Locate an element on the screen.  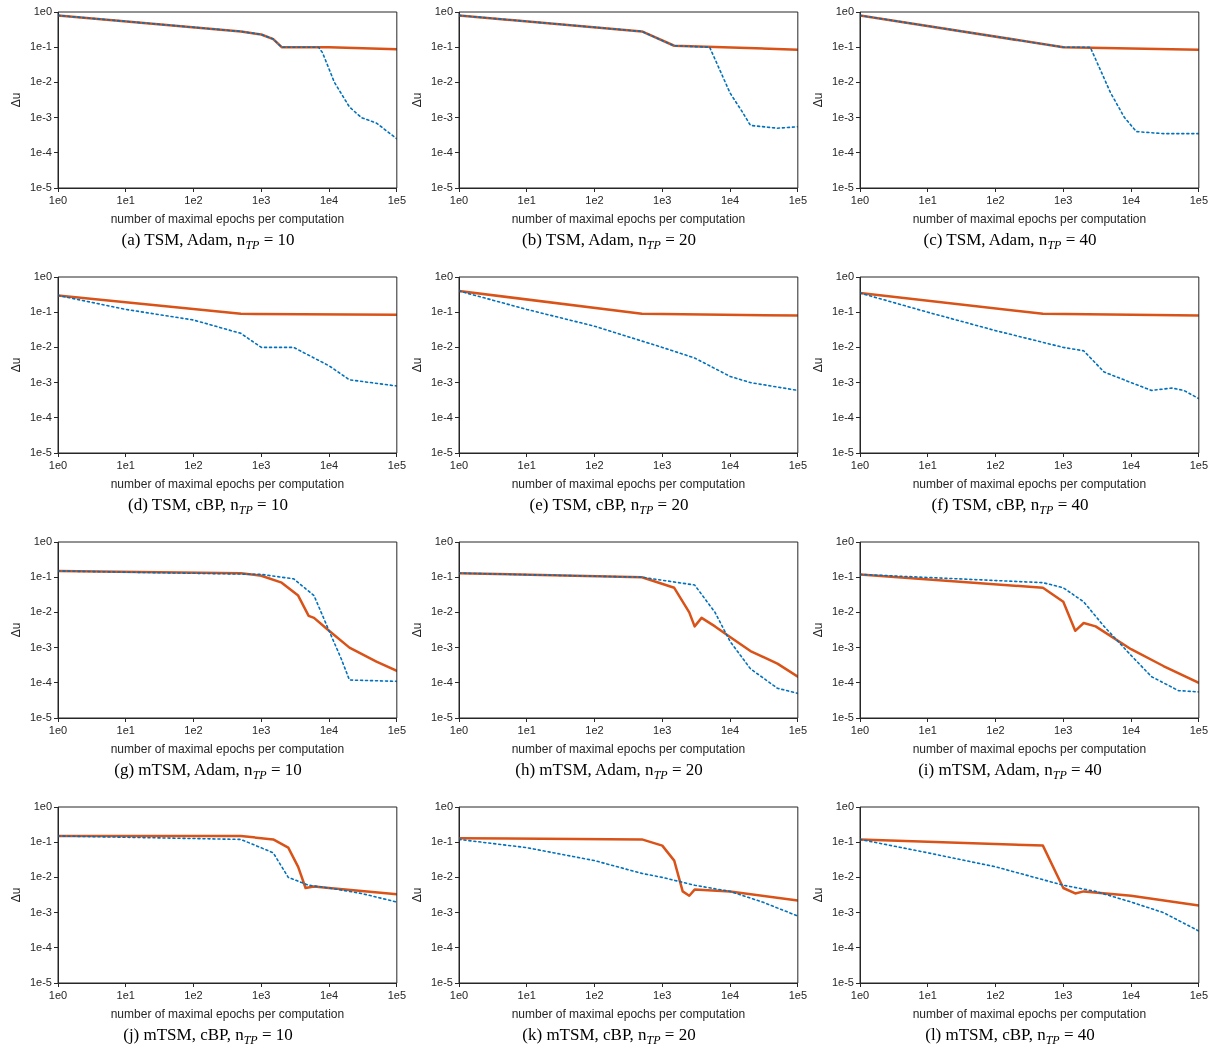
text: (k) mTSM, cBP, n$_{TP}$ = 20 is located at coordinates (609, 1037).